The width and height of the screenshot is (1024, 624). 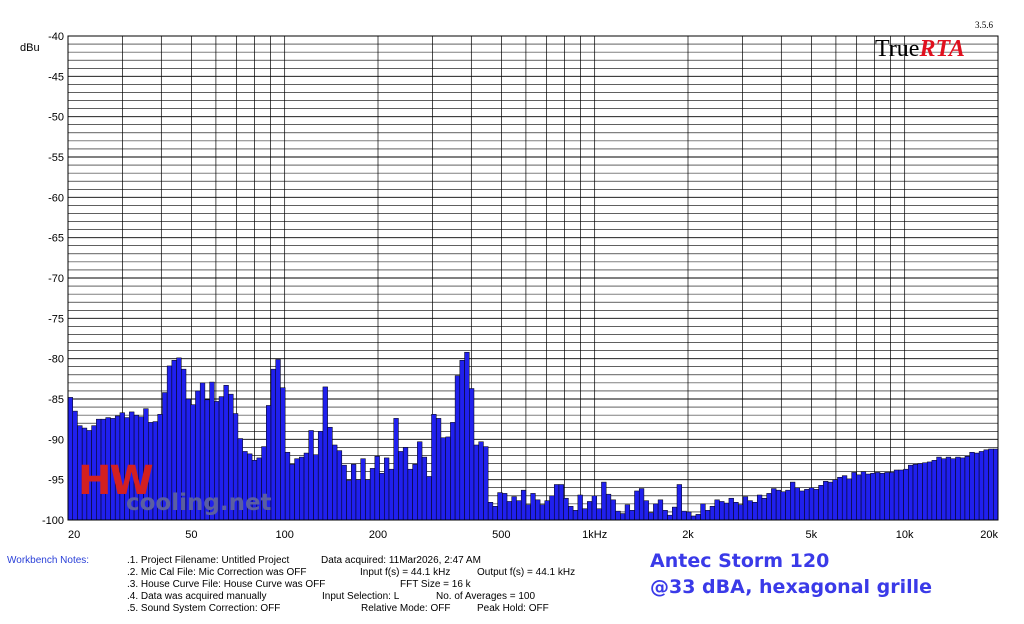 I want to click on peak-hold: Peak Hold: OFF, so click(x=513, y=608).